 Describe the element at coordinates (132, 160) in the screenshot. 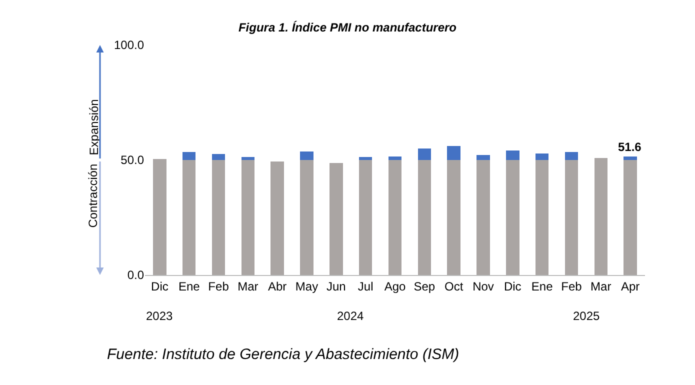

I see `y-tick-label: 50.0` at that location.